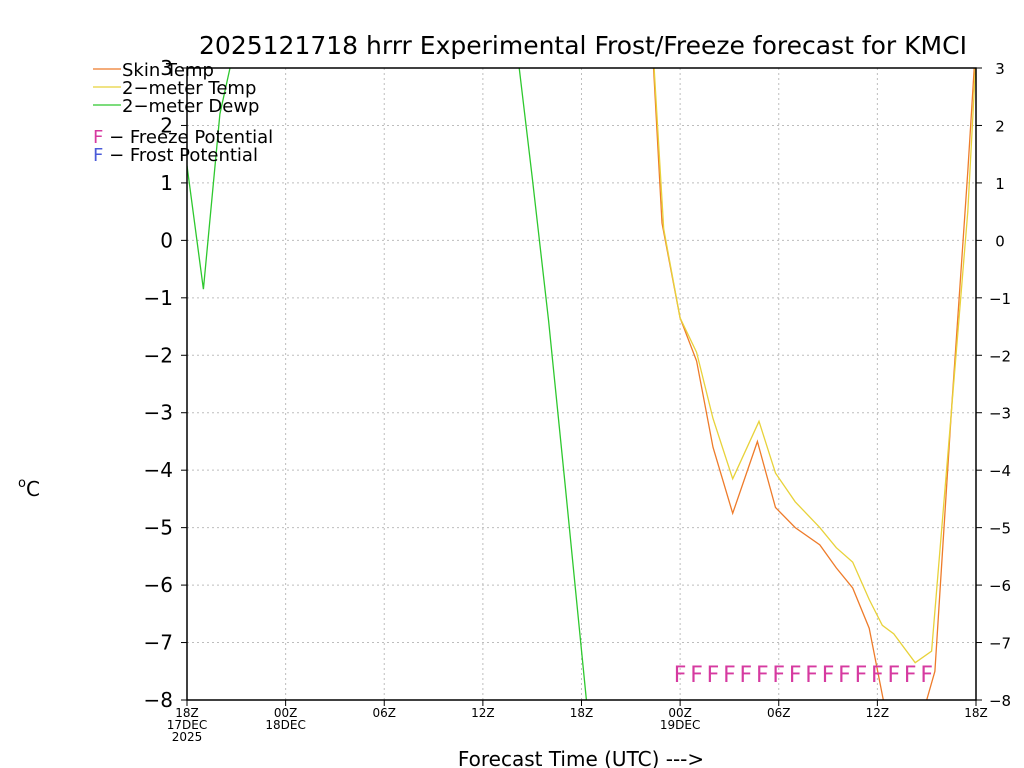 The image size is (1024, 768). I want to click on x-tick-label: 17DEC, so click(187, 725).